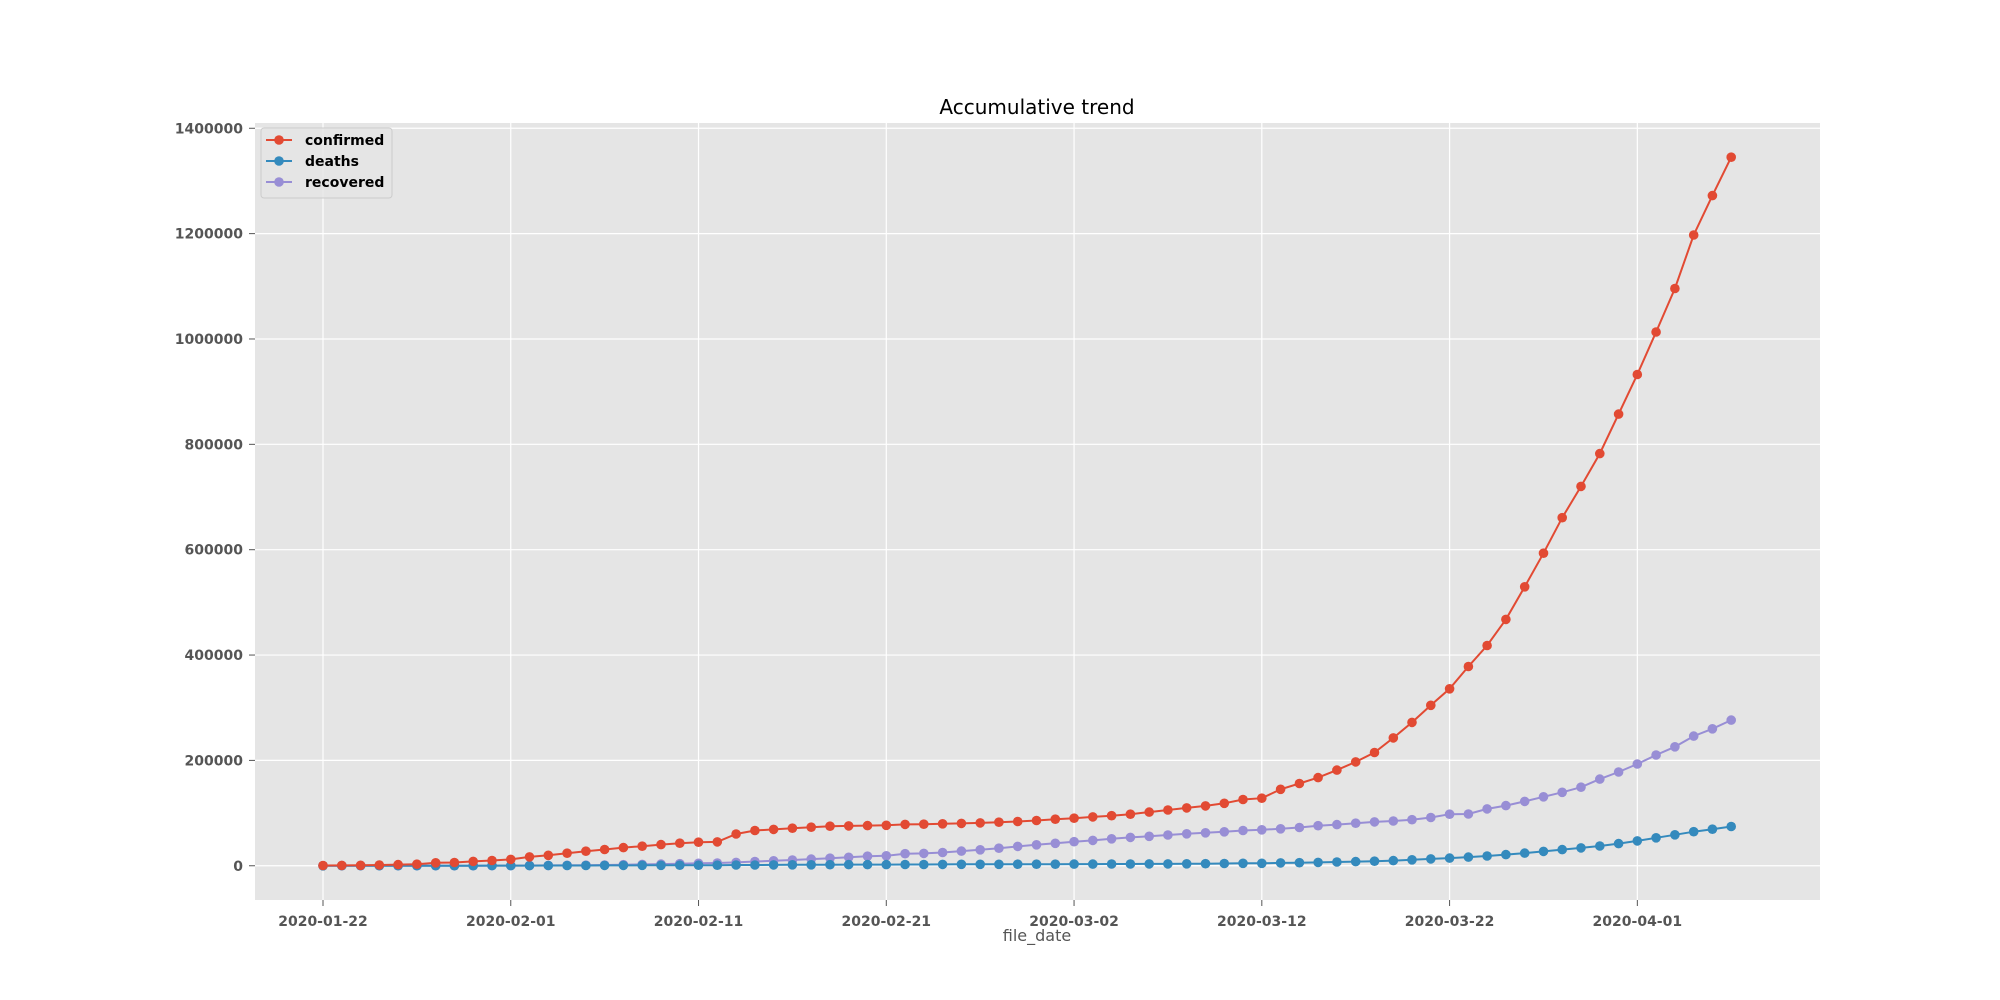  Describe the element at coordinates (1036, 107) in the screenshot. I see `chart-title: Accumulative trend` at that location.